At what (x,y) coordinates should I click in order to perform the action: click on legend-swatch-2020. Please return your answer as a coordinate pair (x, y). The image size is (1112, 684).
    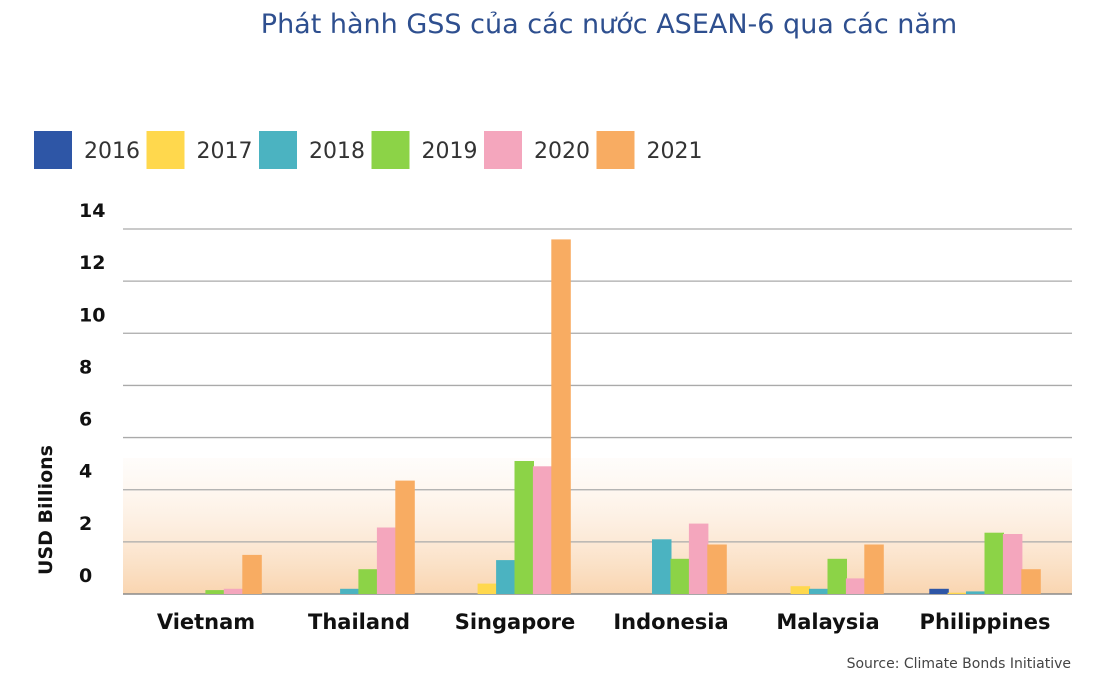
    Looking at the image, I should click on (503, 150).